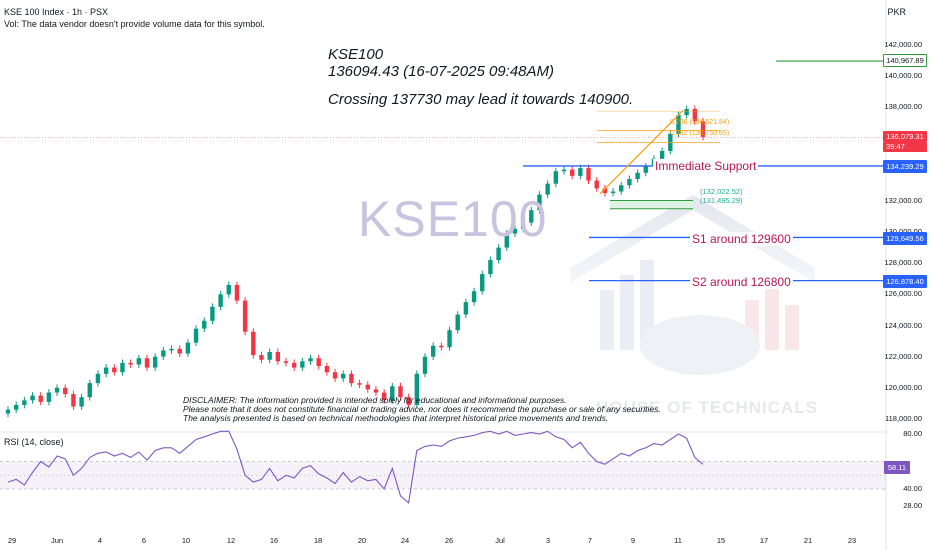  What do you see at coordinates (764, 540) in the screenshot?
I see `time-tick-label: 17` at bounding box center [764, 540].